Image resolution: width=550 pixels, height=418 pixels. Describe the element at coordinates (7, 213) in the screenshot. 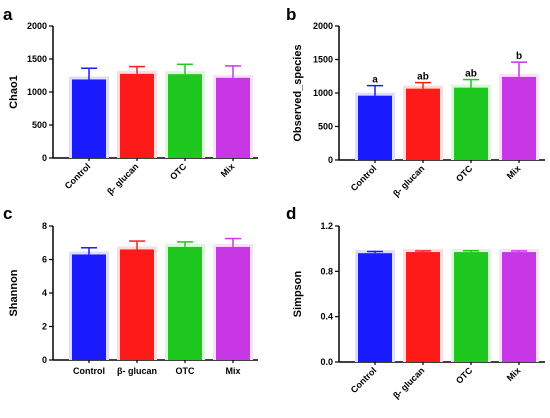

I see `panel-letter-c: c` at that location.